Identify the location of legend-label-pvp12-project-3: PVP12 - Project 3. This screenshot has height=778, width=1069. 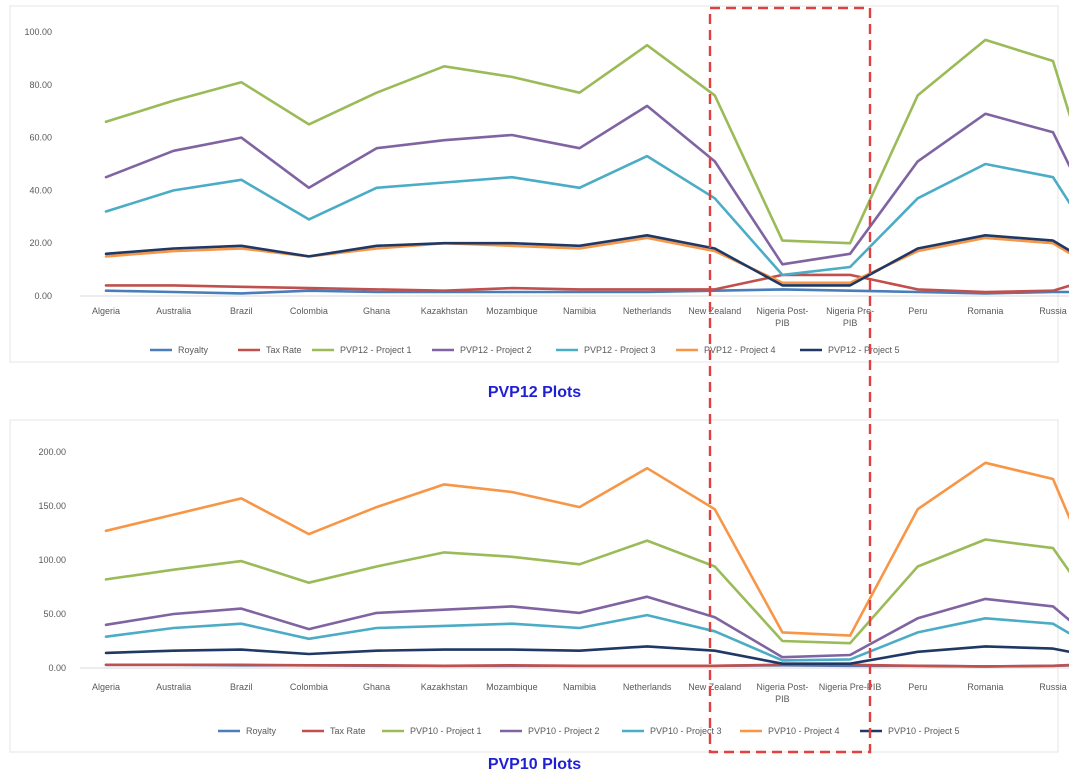
(620, 350).